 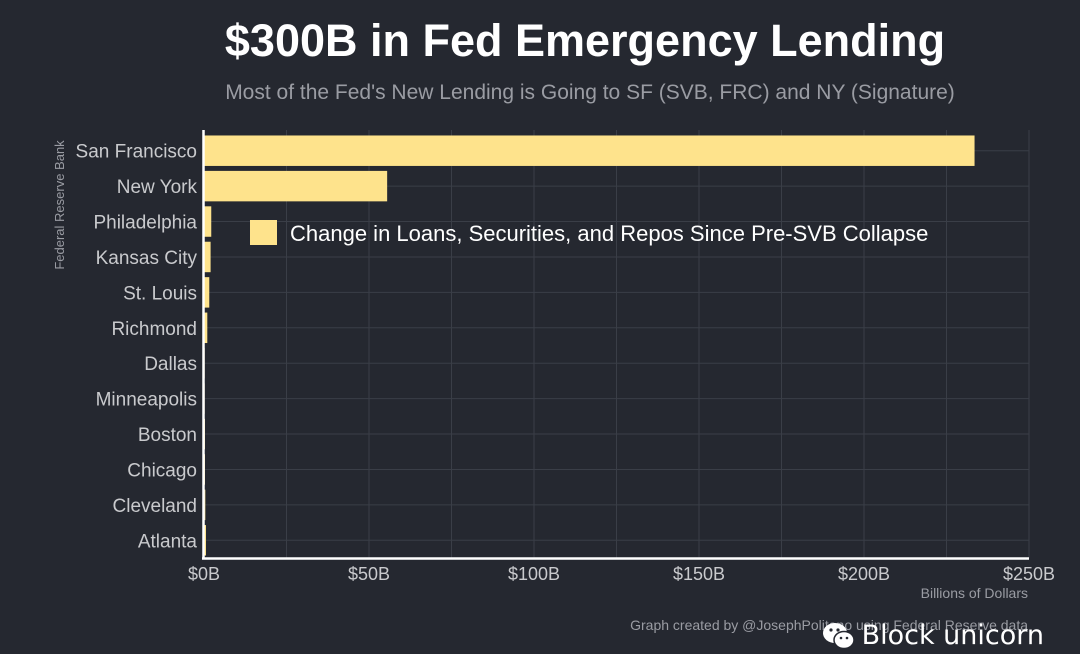 What do you see at coordinates (168, 541) in the screenshot?
I see `y-tick-label: Atlanta` at bounding box center [168, 541].